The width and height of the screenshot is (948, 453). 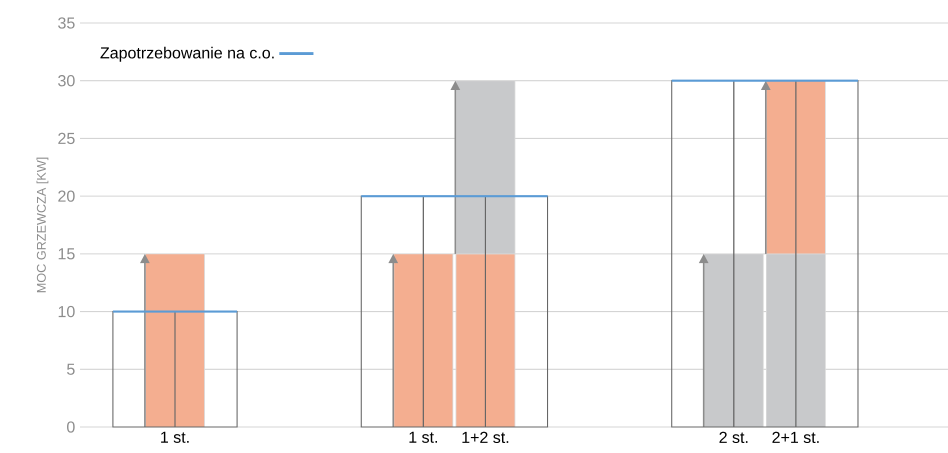 I want to click on x-tick-label: 2+1 st., so click(x=795, y=438).